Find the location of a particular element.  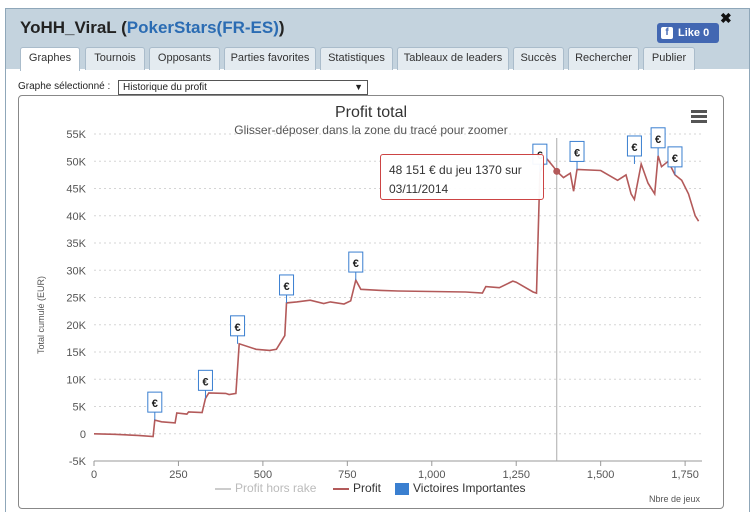

x-tick-label: 1,250 is located at coordinates (516, 475).